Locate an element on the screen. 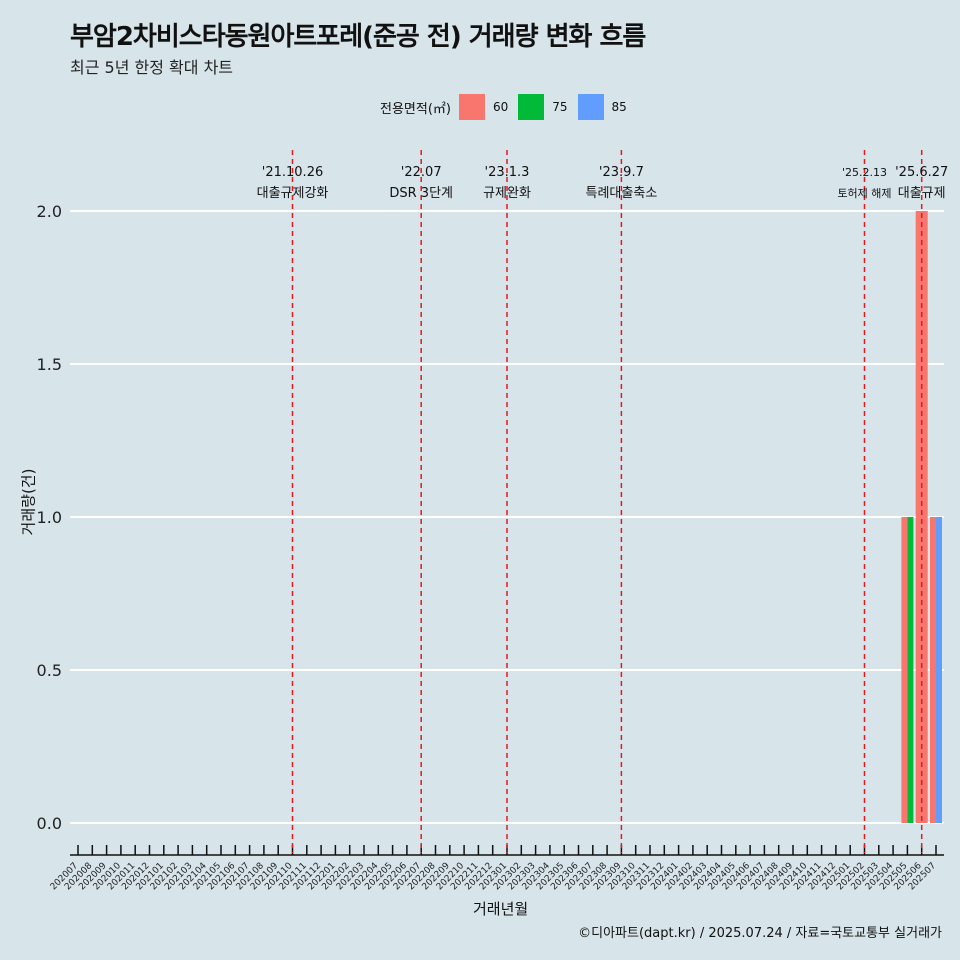  chart-subtitle: 최근 5년 한정 확대 차트 is located at coordinates (152, 67).